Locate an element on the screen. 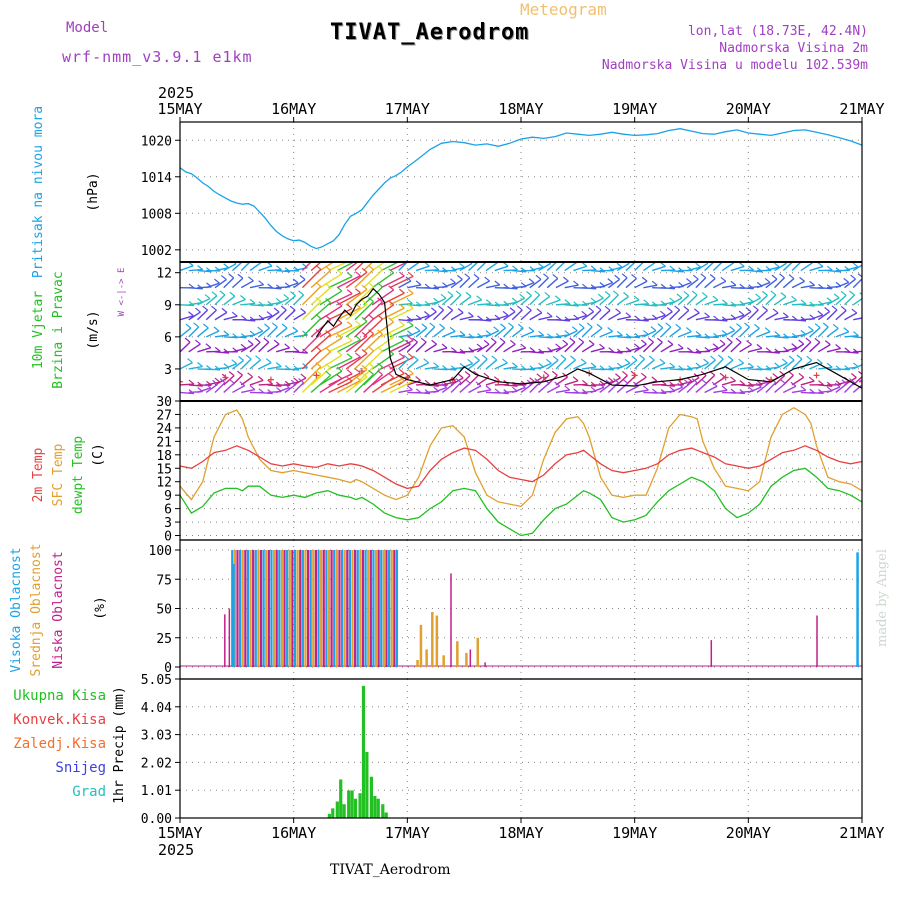 The width and height of the screenshot is (900, 900). footer-station-name: TIVAT_Aerodrom is located at coordinates (390, 870).